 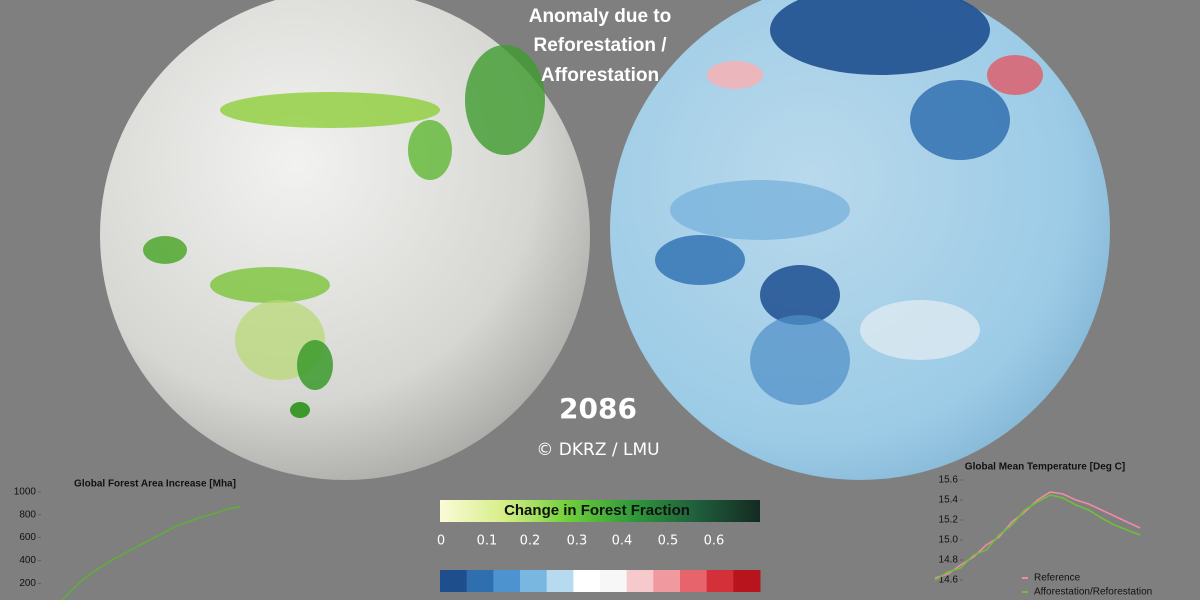 I want to click on y-tick-label: 15.0, so click(x=949, y=540).